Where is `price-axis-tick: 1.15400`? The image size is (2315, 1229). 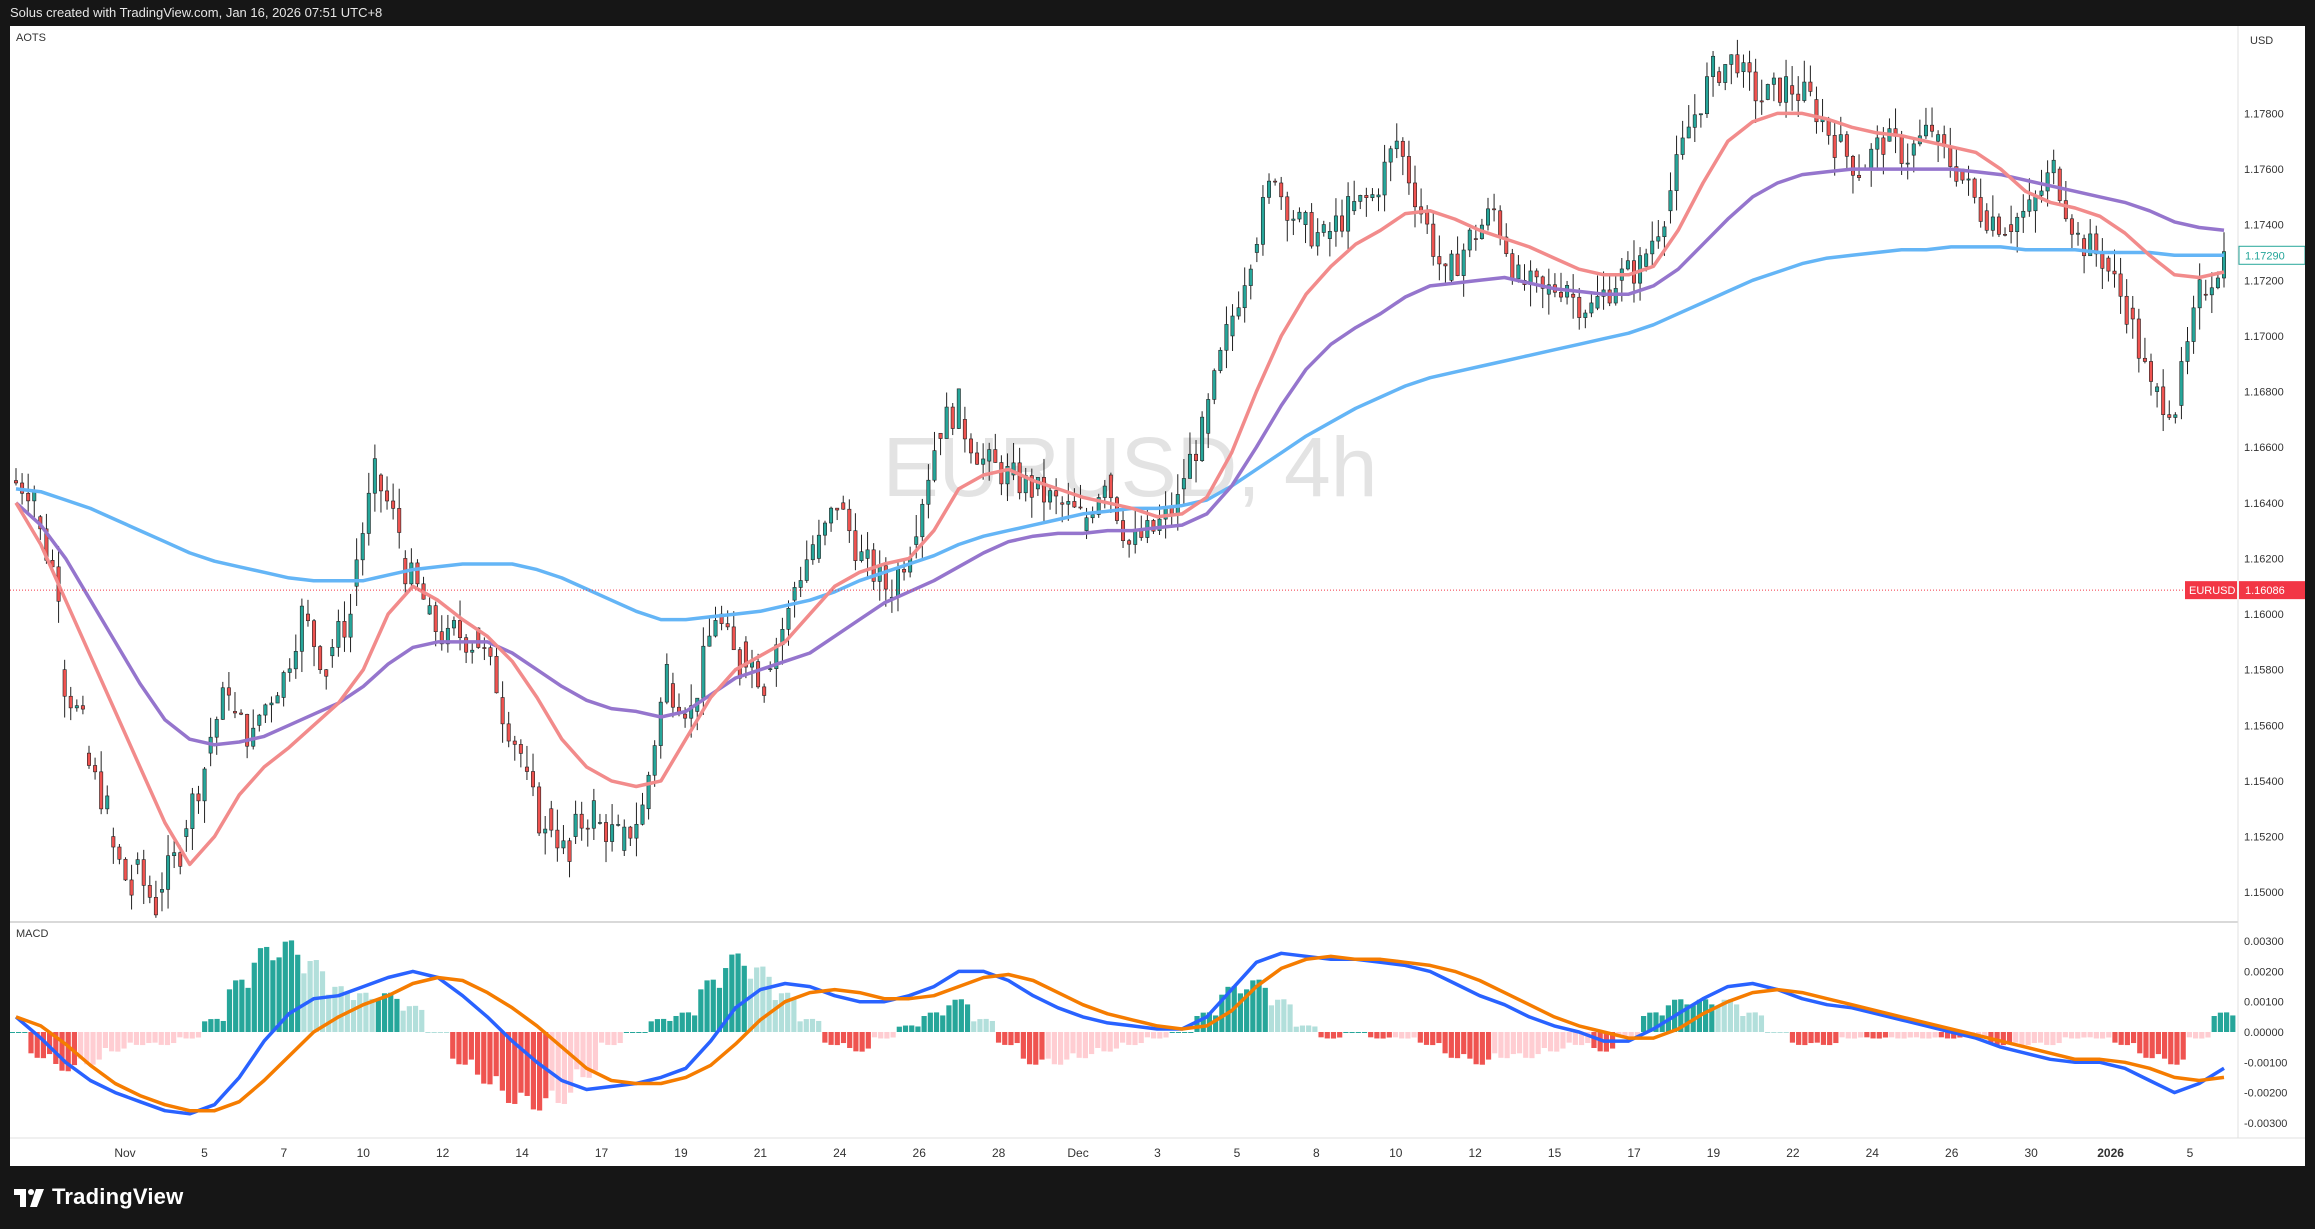 price-axis-tick: 1.15400 is located at coordinates (2264, 782).